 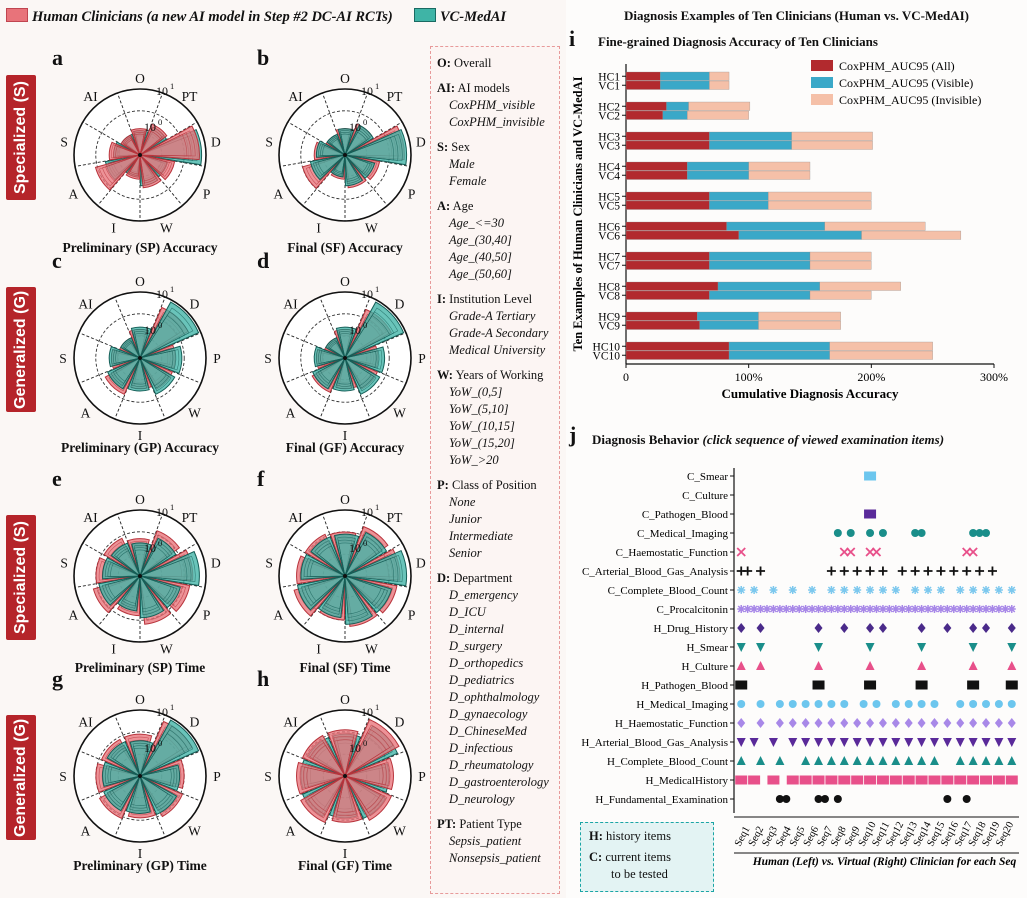 I want to click on polar-caption-b: Final (SF) Accuracy, so click(x=345, y=247).